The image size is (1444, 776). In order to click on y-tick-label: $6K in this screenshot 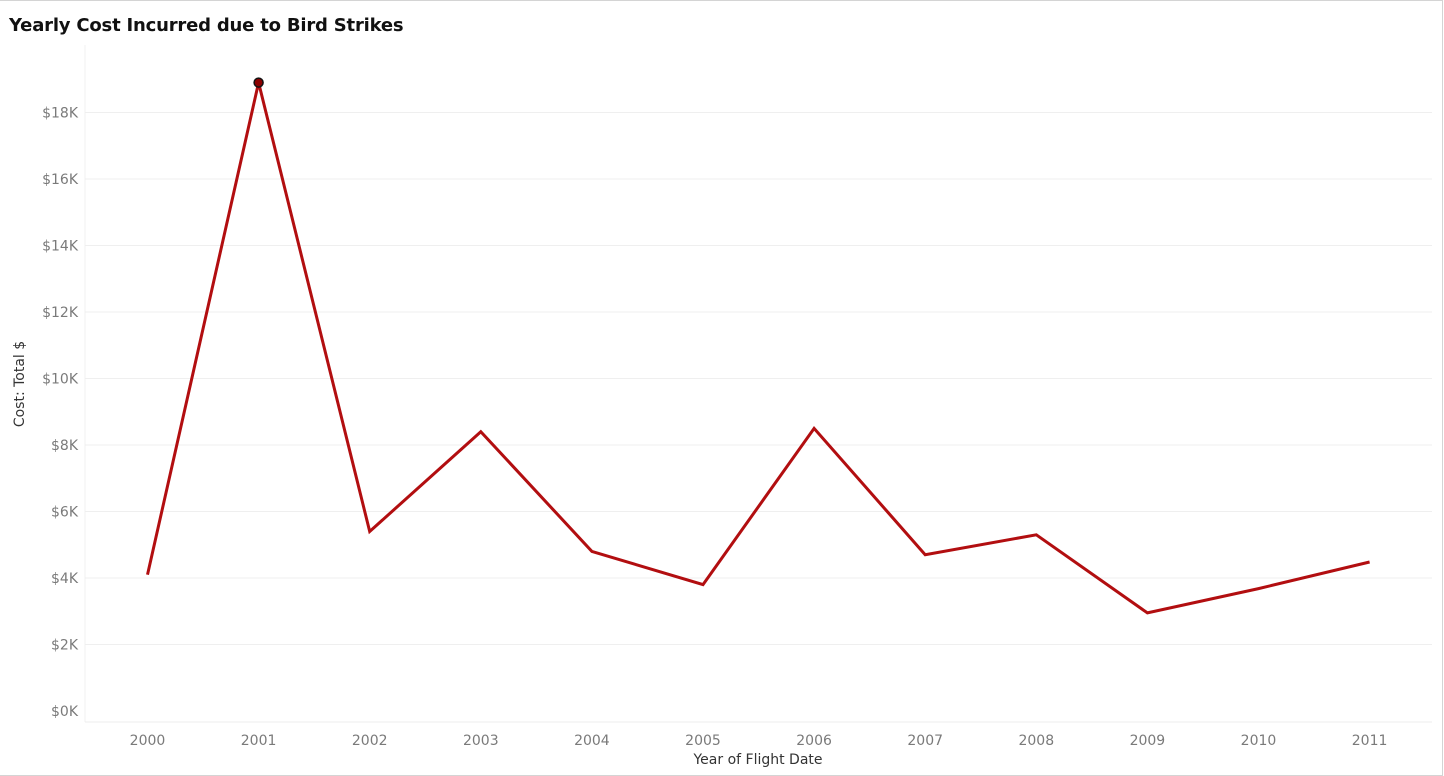, I will do `click(65, 513)`.